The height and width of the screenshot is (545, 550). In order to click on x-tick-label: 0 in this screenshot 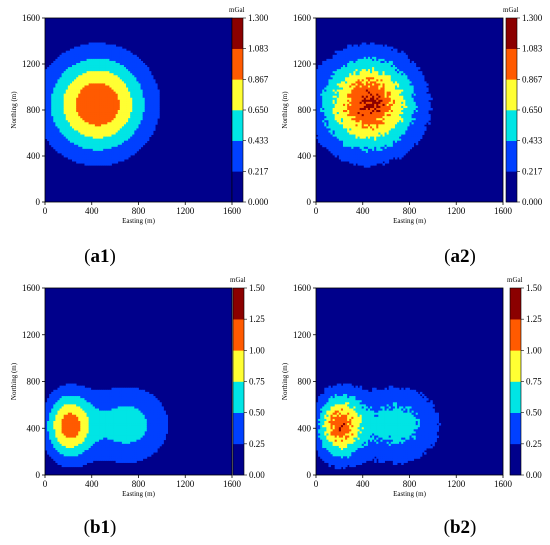, I will do `click(45, 211)`.